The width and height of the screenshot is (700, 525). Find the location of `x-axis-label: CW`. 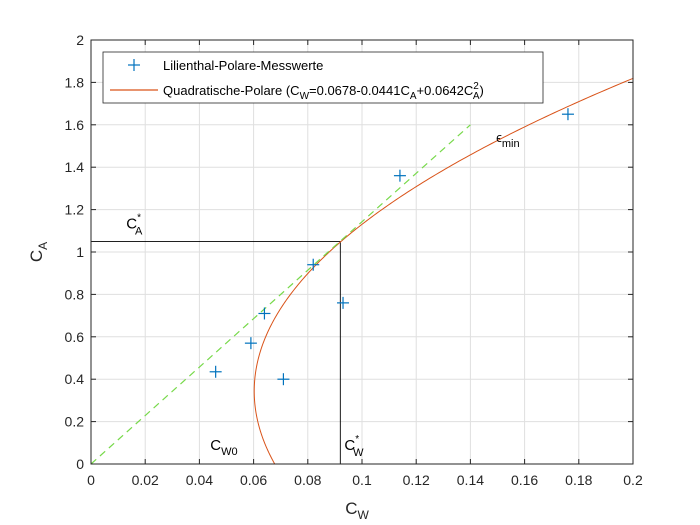

x-axis-label: CW is located at coordinates (357, 510).